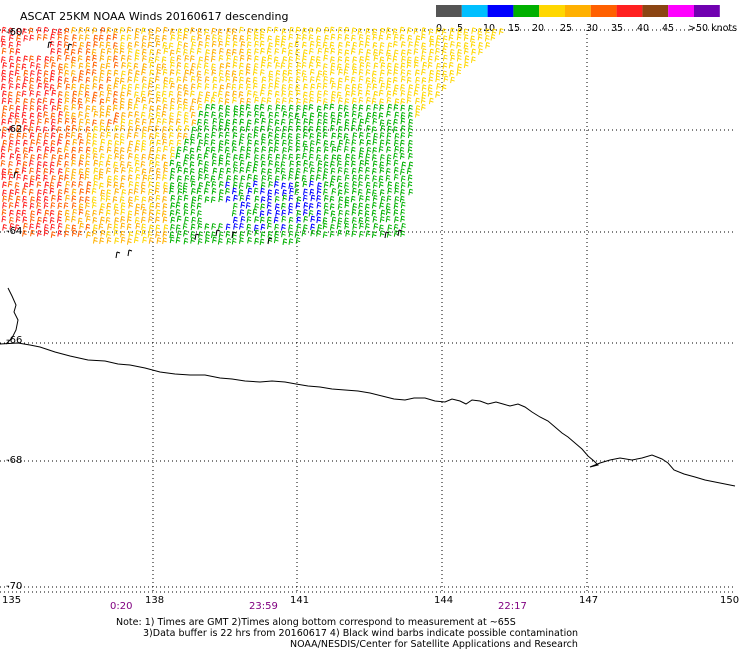 This screenshot has width=740, height=654. What do you see at coordinates (234, 235) in the screenshot?
I see `wind-barb-contaminated` at bounding box center [234, 235].